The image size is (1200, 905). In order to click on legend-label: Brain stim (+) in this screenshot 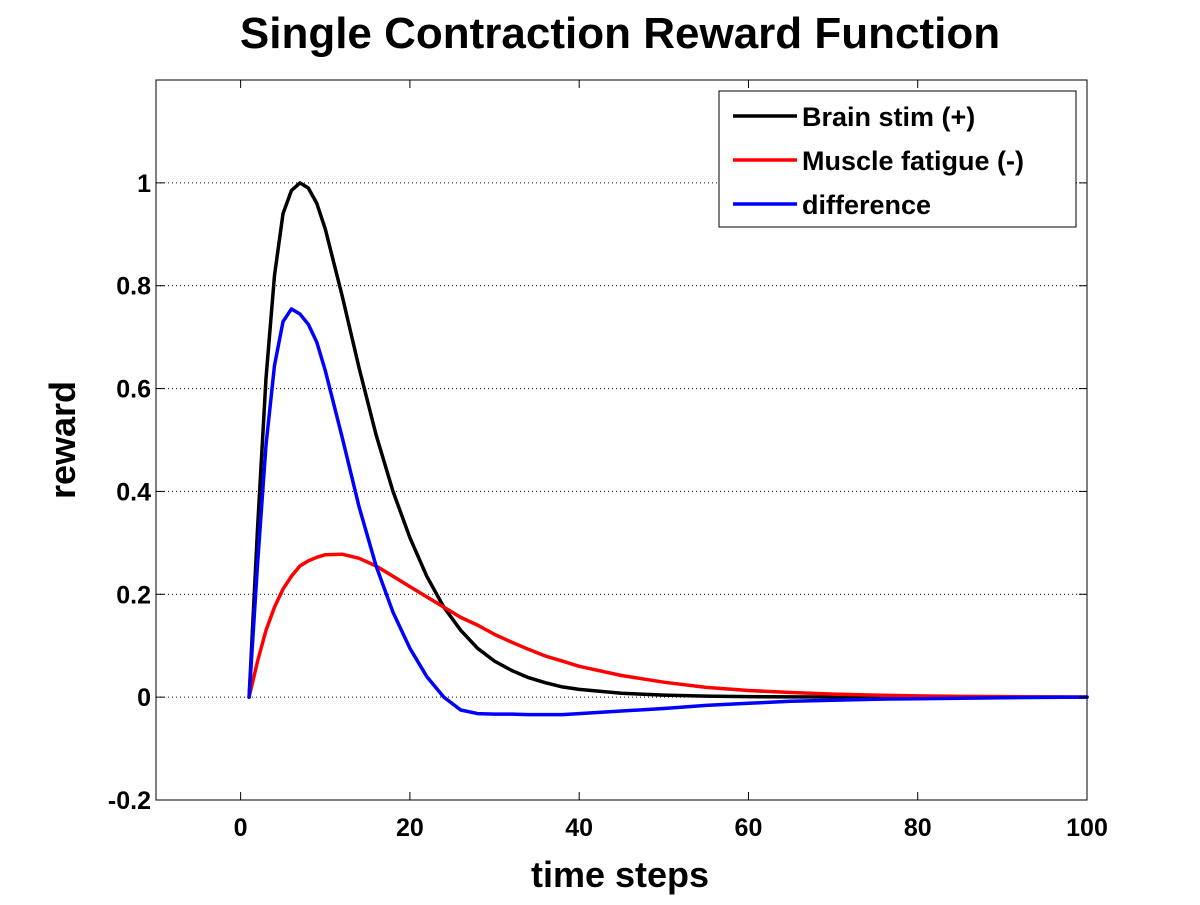, I will do `click(888, 117)`.